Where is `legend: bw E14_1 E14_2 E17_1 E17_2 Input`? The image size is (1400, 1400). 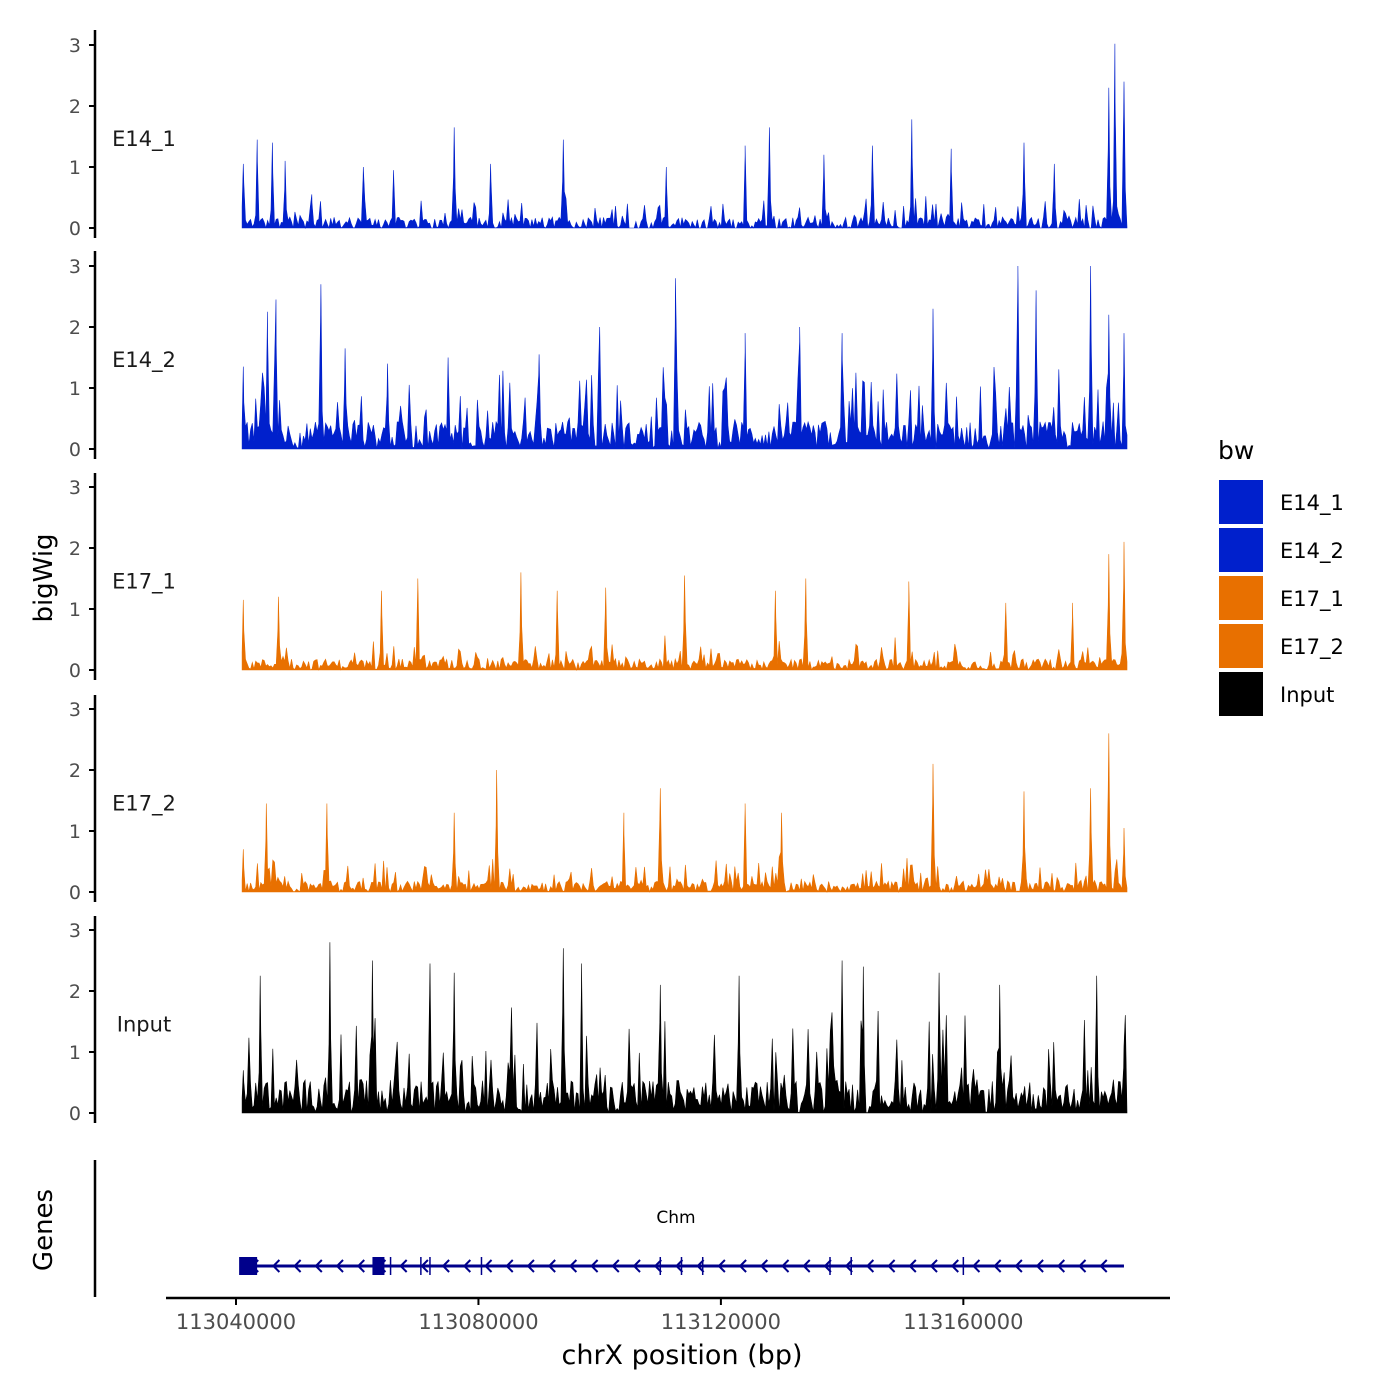
legend: bw E14_1 E14_2 E17_1 E17_2 Input is located at coordinates (1281, 576).